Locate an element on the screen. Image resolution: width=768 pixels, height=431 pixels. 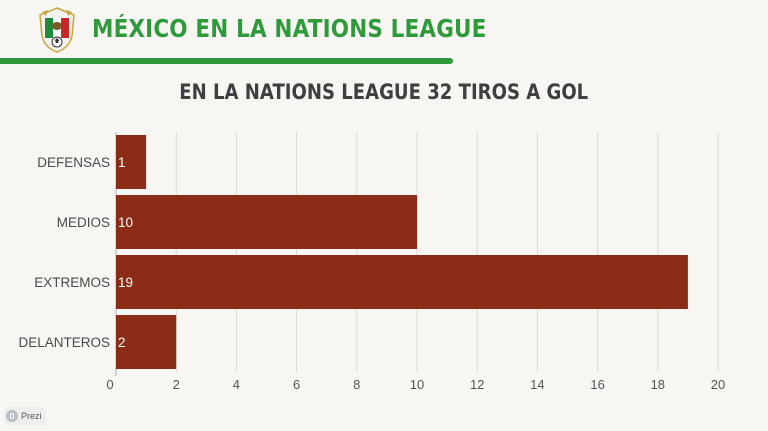
chart-title-text: EN LA NATIONS LEAGUE 32 TIROS A GOL is located at coordinates (384, 92).